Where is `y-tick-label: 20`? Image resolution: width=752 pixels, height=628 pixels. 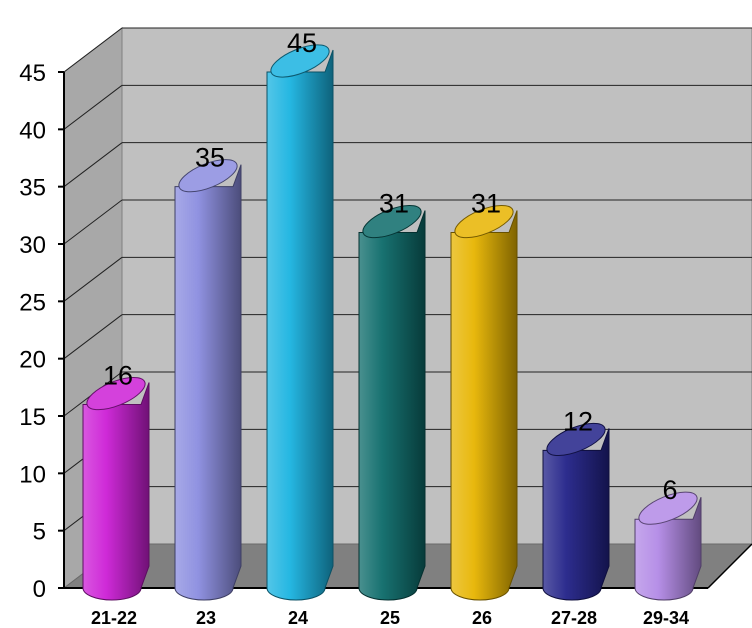 y-tick-label: 20 is located at coordinates (32, 360).